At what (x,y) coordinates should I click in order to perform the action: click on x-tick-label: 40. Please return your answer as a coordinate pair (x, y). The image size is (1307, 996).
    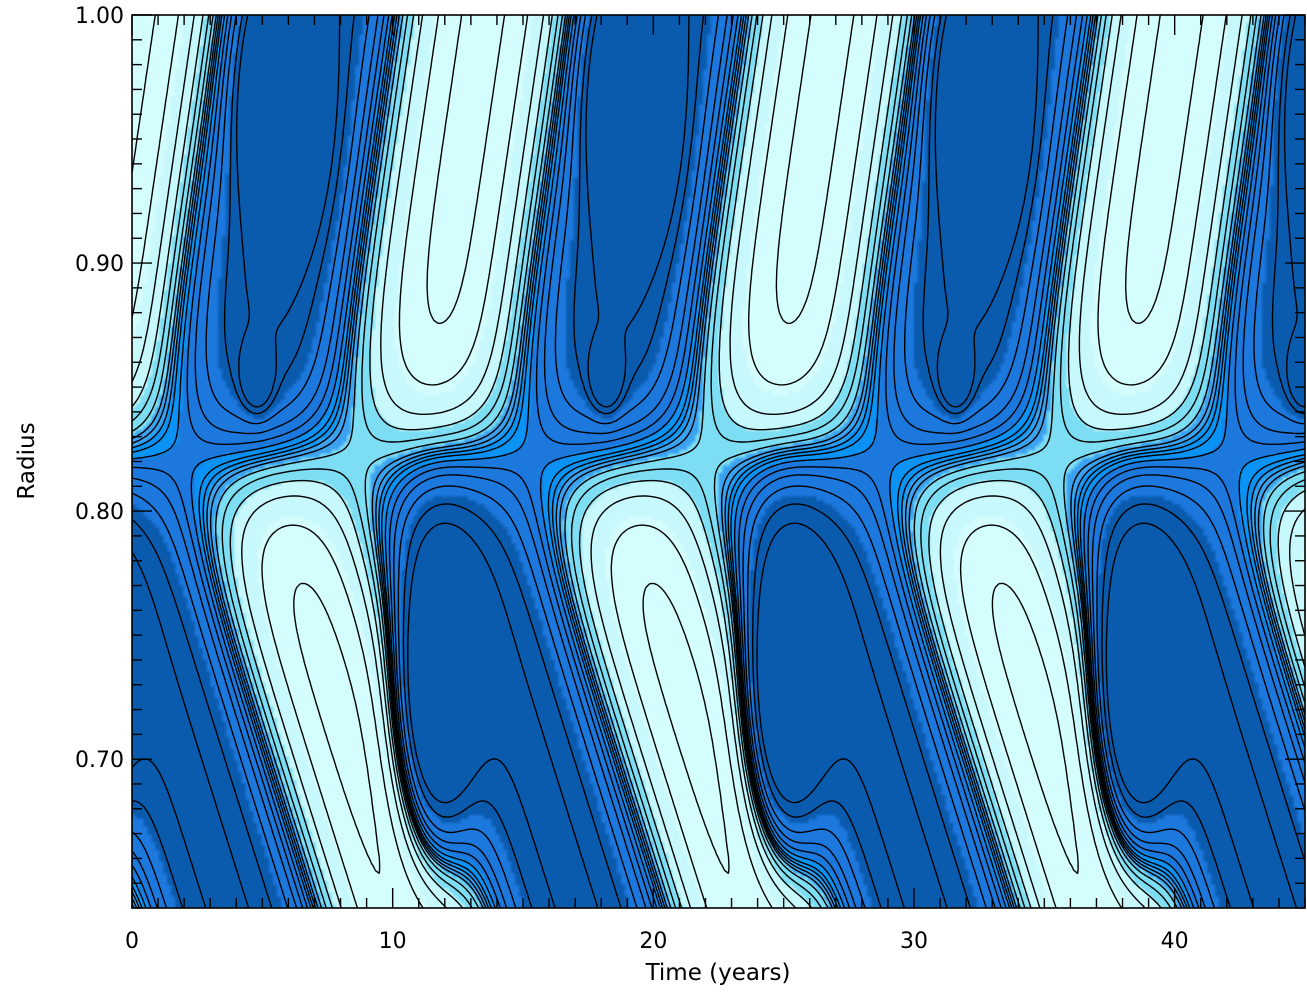
    Looking at the image, I should click on (1175, 941).